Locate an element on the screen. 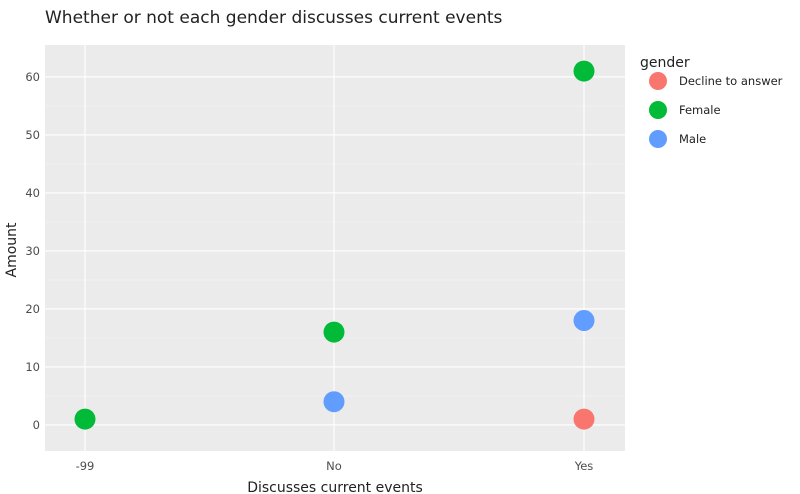 The image size is (800, 494). y-tick-label: 50 is located at coordinates (32, 135).